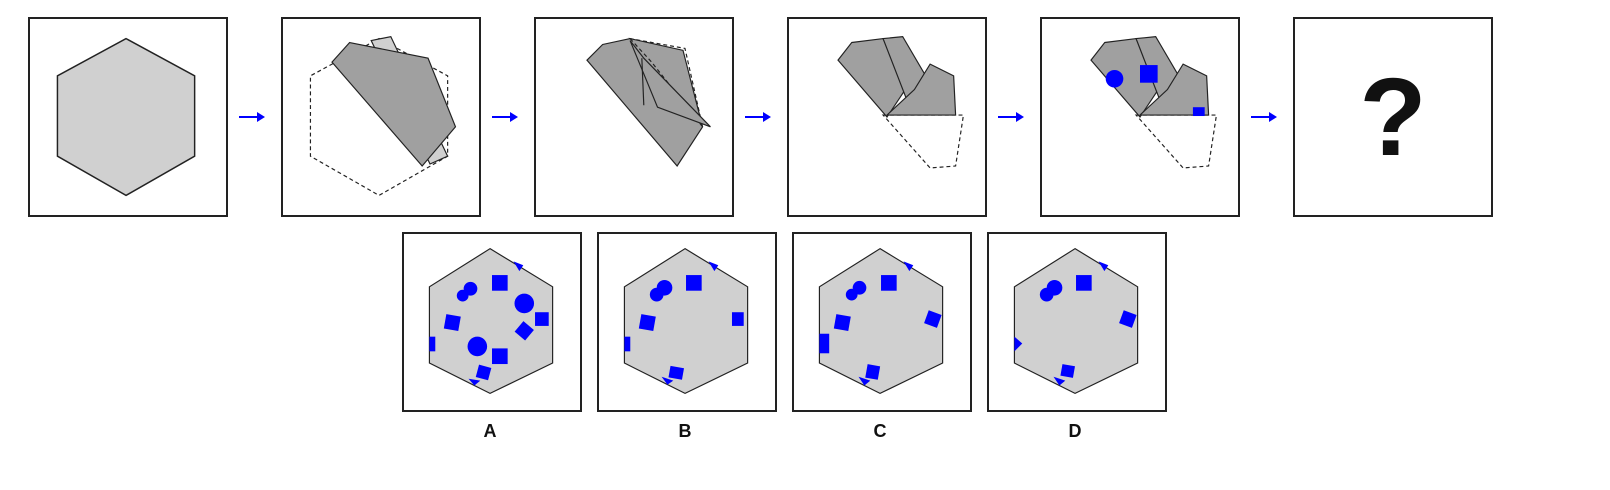 The image size is (1610, 490). I want to click on unfolded-hexagon, so click(126, 117).